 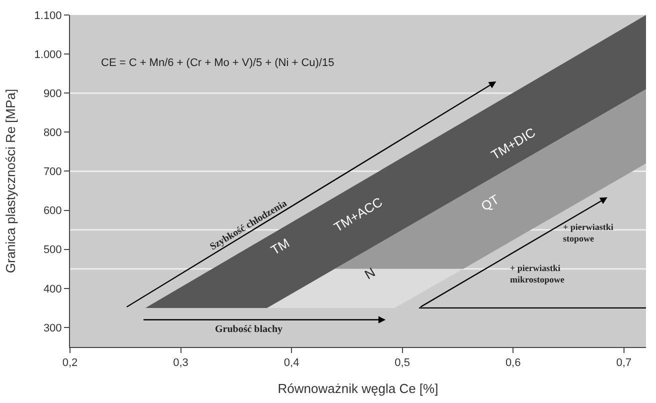 I want to click on annotation: QT, so click(x=490, y=203).